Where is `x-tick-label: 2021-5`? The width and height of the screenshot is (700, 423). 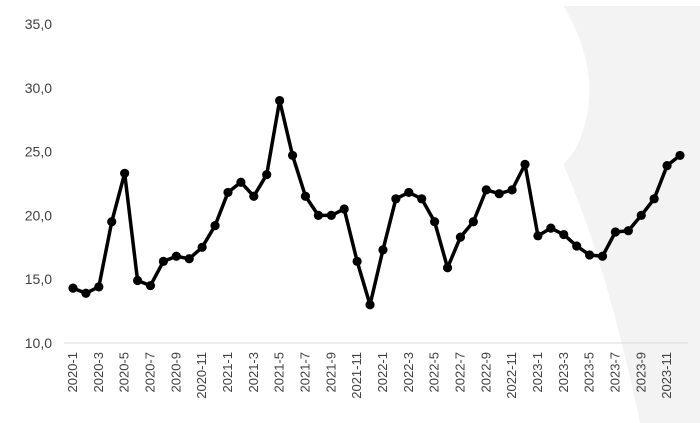 x-tick-label: 2021-5 is located at coordinates (279, 372).